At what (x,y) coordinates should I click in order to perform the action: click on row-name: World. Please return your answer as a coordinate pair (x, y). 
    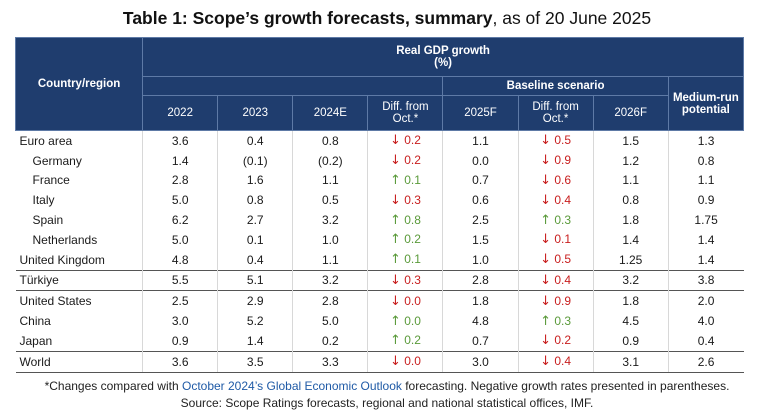
    Looking at the image, I should click on (79, 361).